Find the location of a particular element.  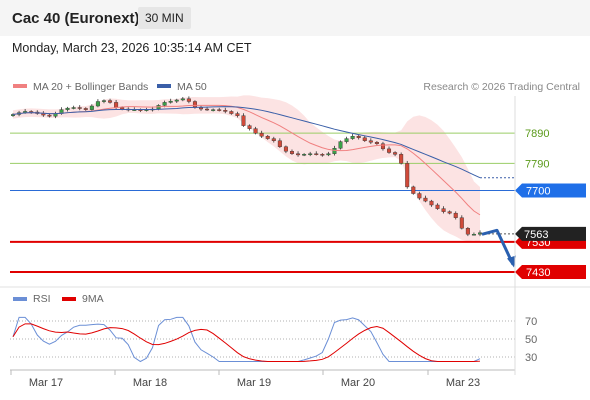

chart-date: Monday, March 23, 2026 10:35:14 AM CET is located at coordinates (132, 48).